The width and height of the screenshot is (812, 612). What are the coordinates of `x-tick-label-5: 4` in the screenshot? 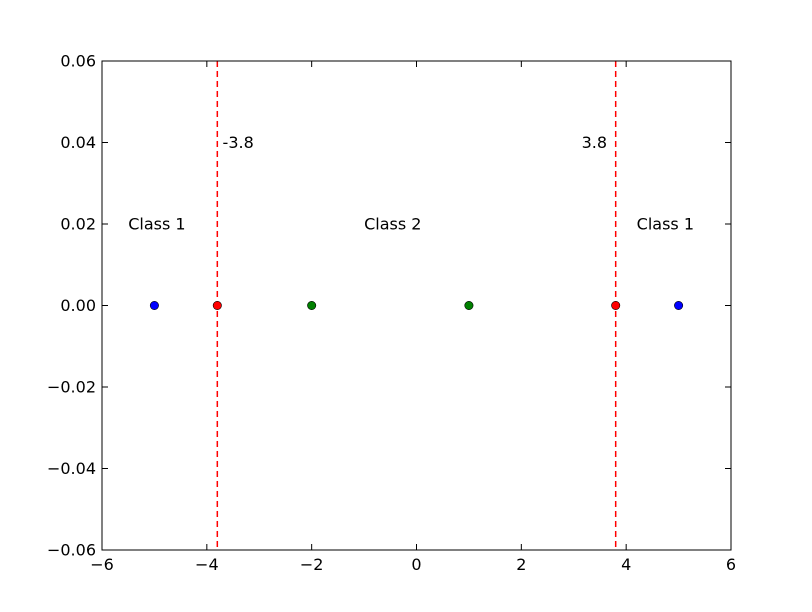 It's located at (626, 564).